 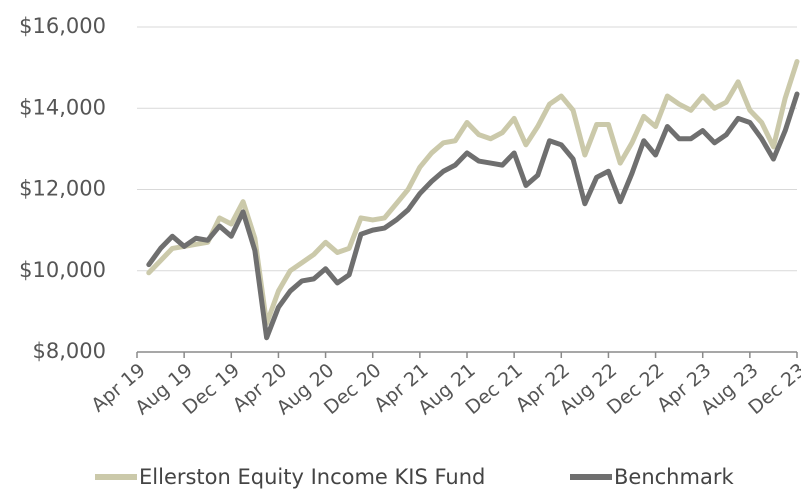 I want to click on legend-item: Benchmark, so click(x=652, y=477).